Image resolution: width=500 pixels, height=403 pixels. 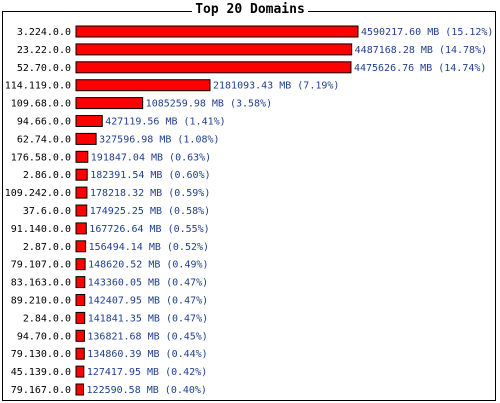 What do you see at coordinates (41, 301) in the screenshot?
I see `category-label: 89.210.0.0` at bounding box center [41, 301].